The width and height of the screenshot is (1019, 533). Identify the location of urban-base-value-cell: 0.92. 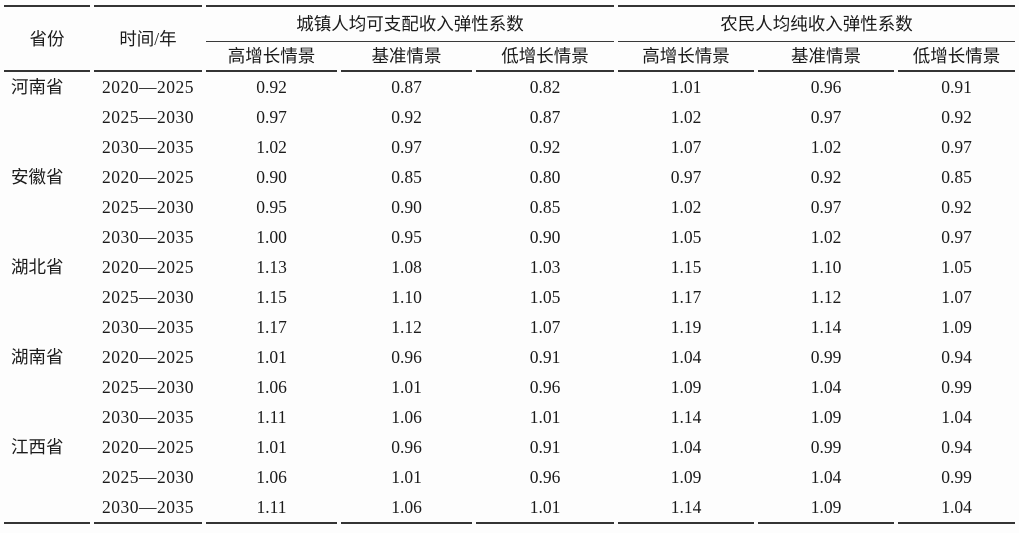
(406, 117).